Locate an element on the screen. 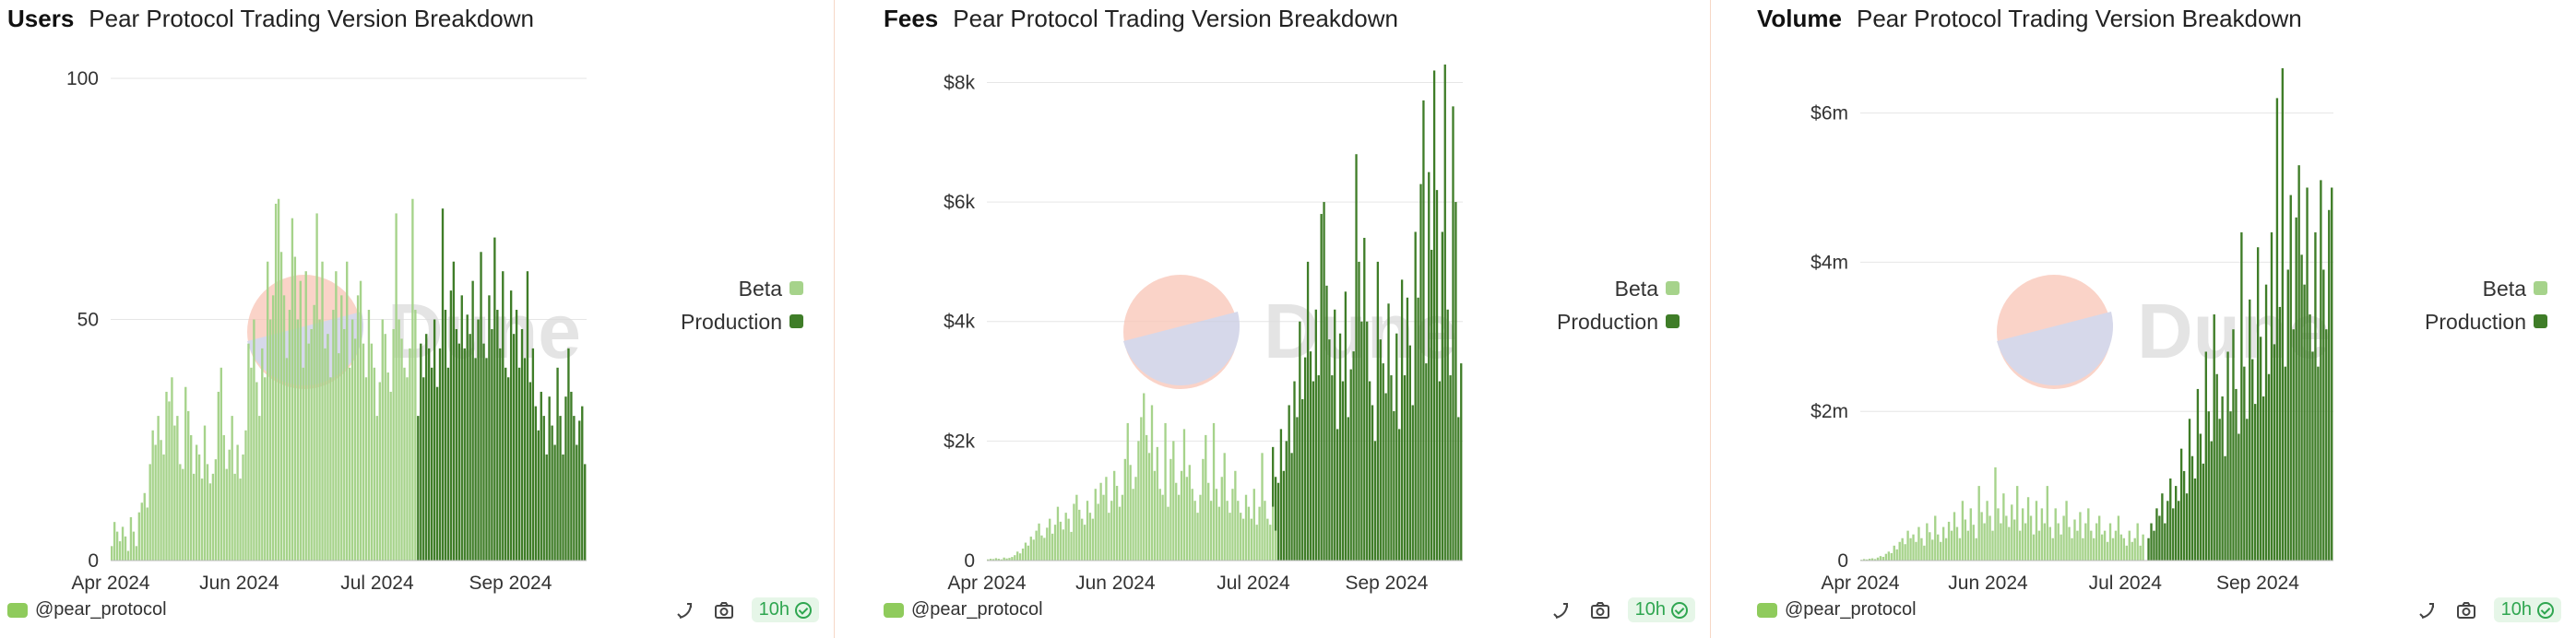 Image resolution: width=2576 pixels, height=638 pixels. legend-swatch-production is located at coordinates (2540, 321).